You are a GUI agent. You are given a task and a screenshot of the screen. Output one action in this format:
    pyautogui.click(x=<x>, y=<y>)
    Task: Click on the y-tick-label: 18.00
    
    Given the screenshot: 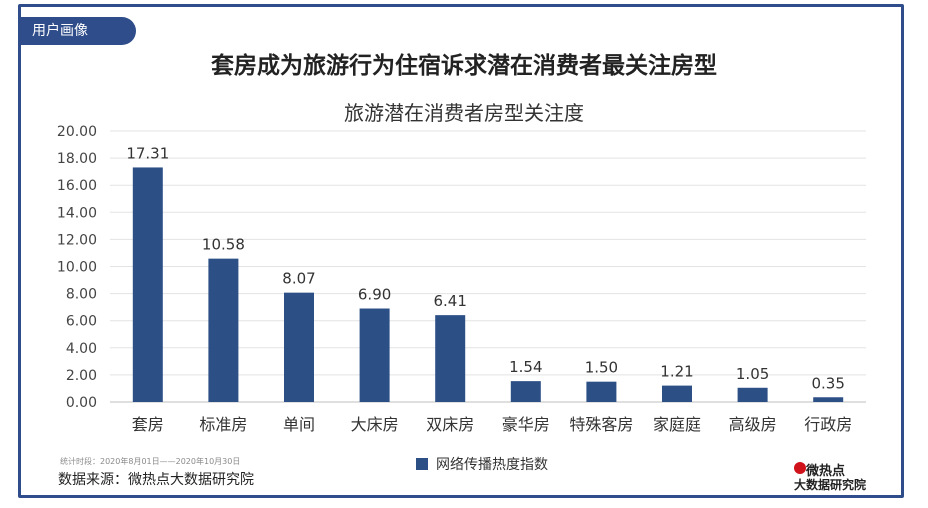 What is the action you would take?
    pyautogui.click(x=77, y=159)
    